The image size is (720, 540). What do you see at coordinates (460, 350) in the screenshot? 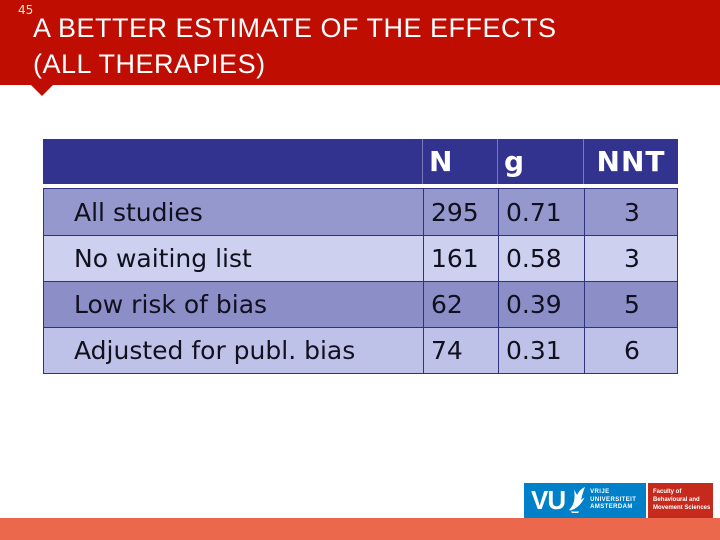
I see `cell-n: 74` at bounding box center [460, 350].